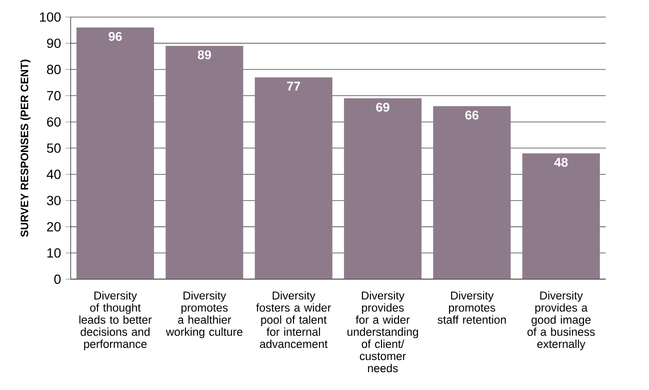 Image resolution: width=649 pixels, height=390 pixels. Describe the element at coordinates (204, 314) in the screenshot. I see `x-tick-label: Diversity promotes a healthier working culture` at that location.